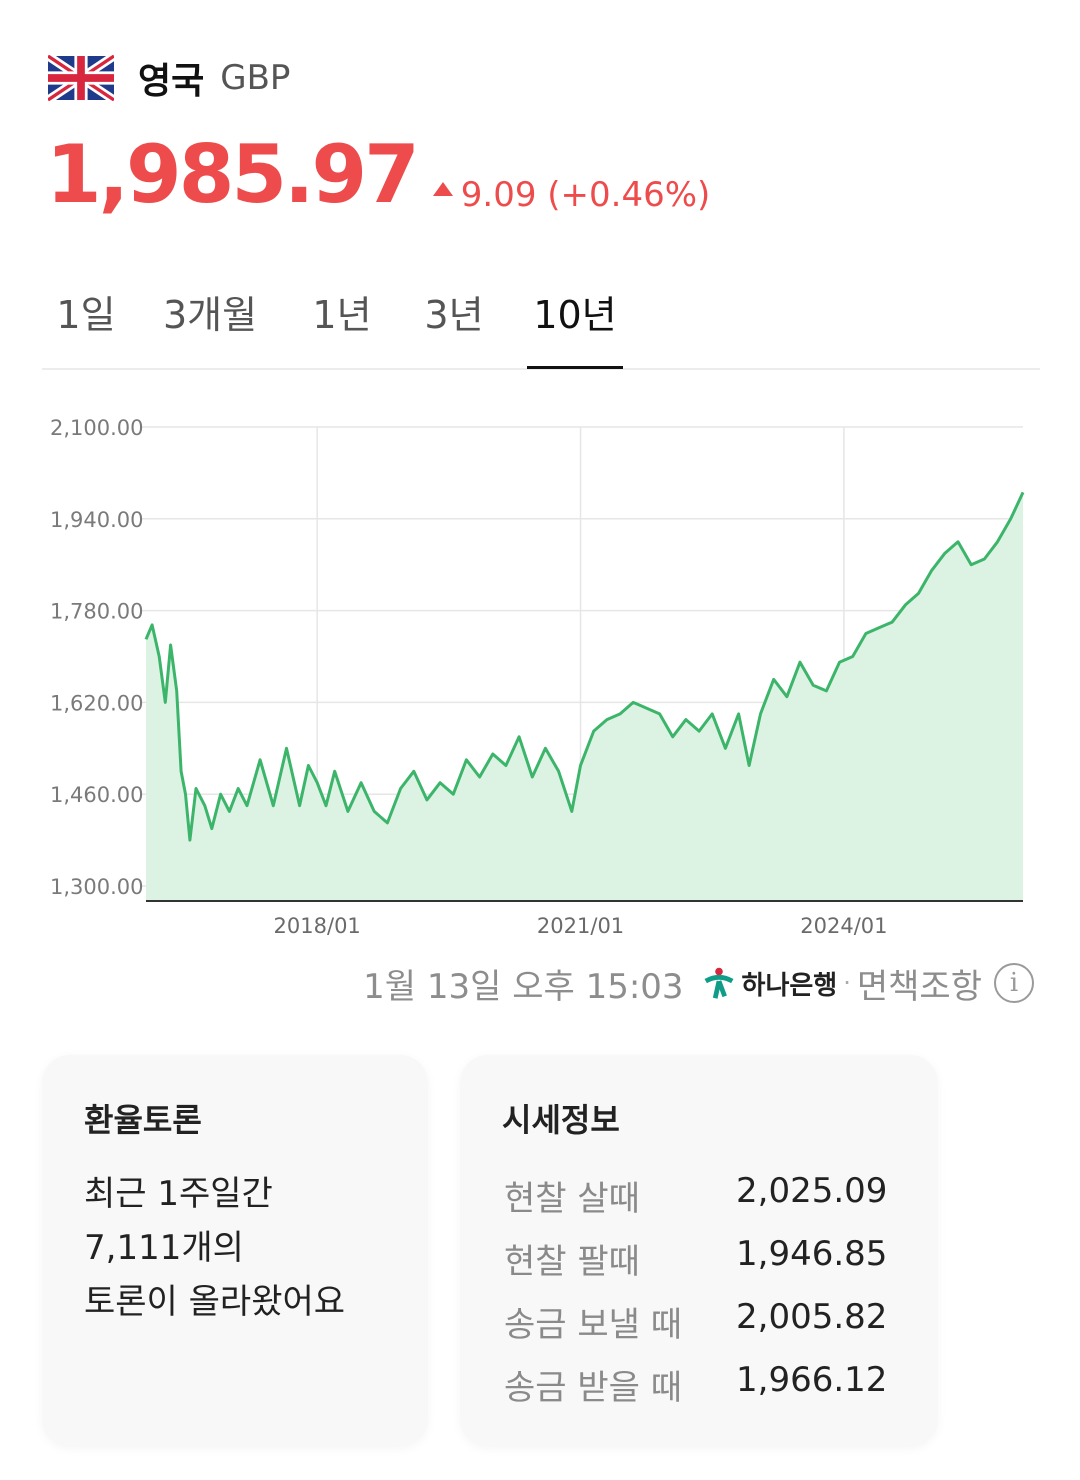  I want to click on info-icon: i, so click(1014, 983).